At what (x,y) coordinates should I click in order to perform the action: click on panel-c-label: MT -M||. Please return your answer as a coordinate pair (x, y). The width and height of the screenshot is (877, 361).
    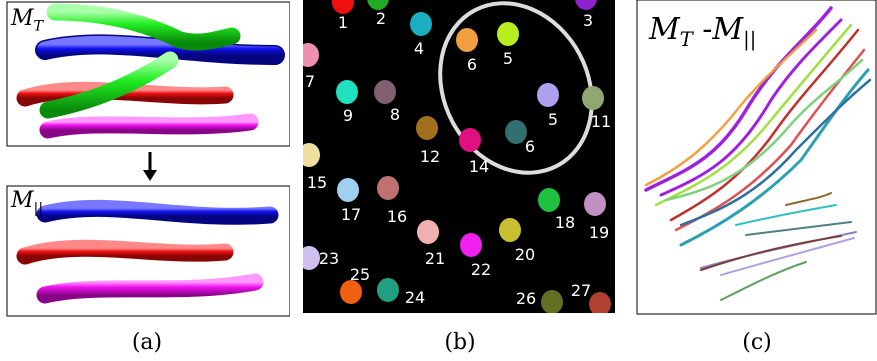
    Looking at the image, I should click on (703, 31).